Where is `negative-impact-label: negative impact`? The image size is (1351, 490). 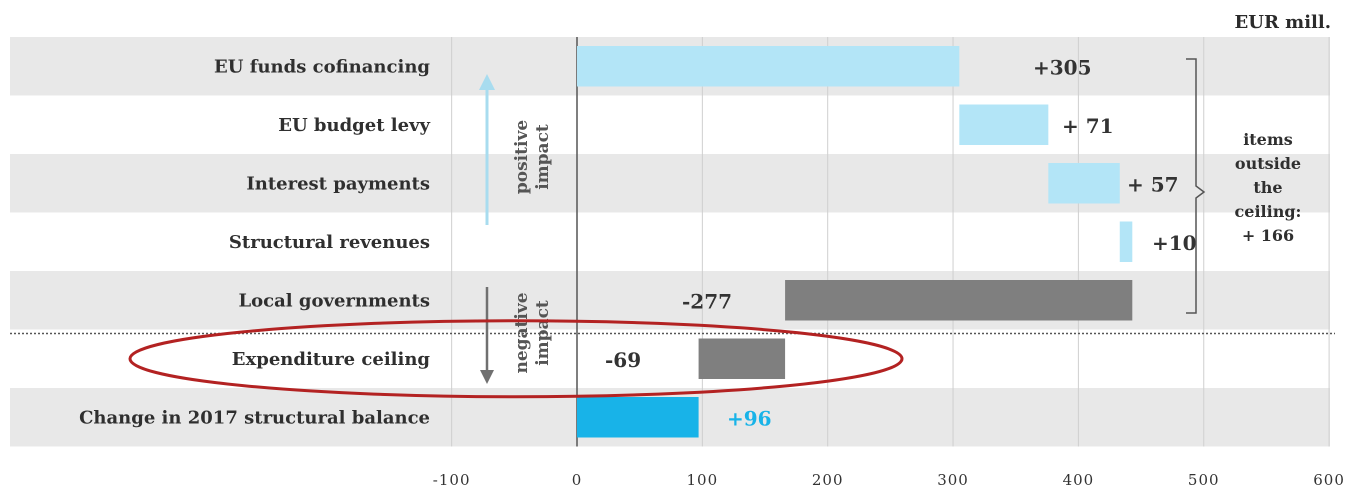
negative-impact-label: negative impact is located at coordinates (532, 332).